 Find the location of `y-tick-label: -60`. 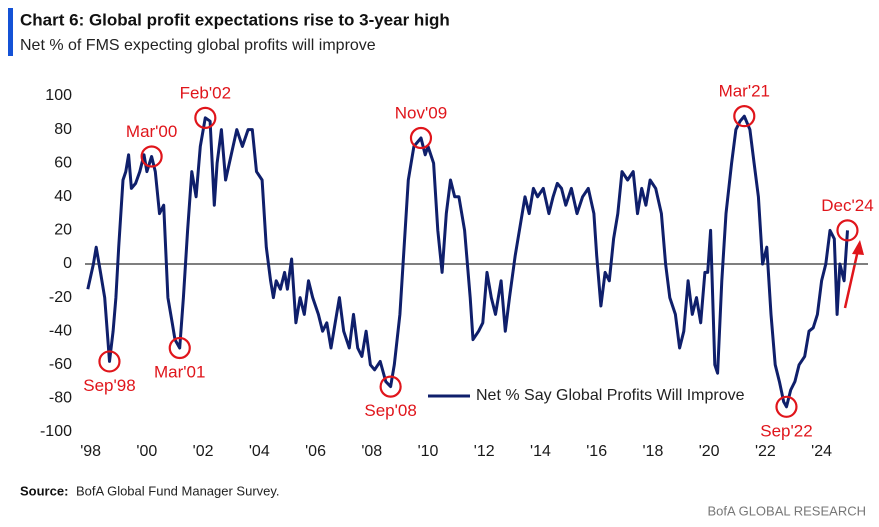

y-tick-label: -60 is located at coordinates (60, 364).